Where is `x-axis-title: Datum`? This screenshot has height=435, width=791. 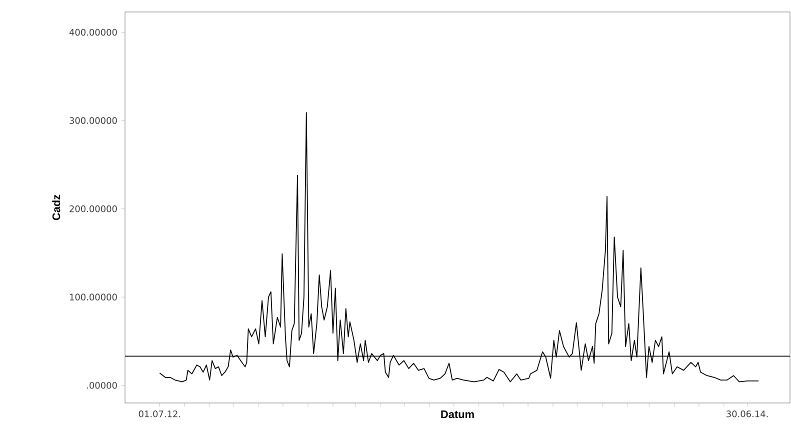 x-axis-title: Datum is located at coordinates (457, 414).